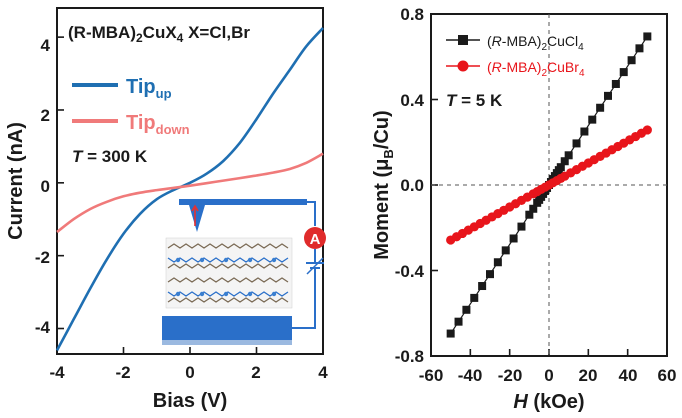 This screenshot has height=418, width=682. I want to click on right-x-axis-label: H (kOe), so click(548, 402).